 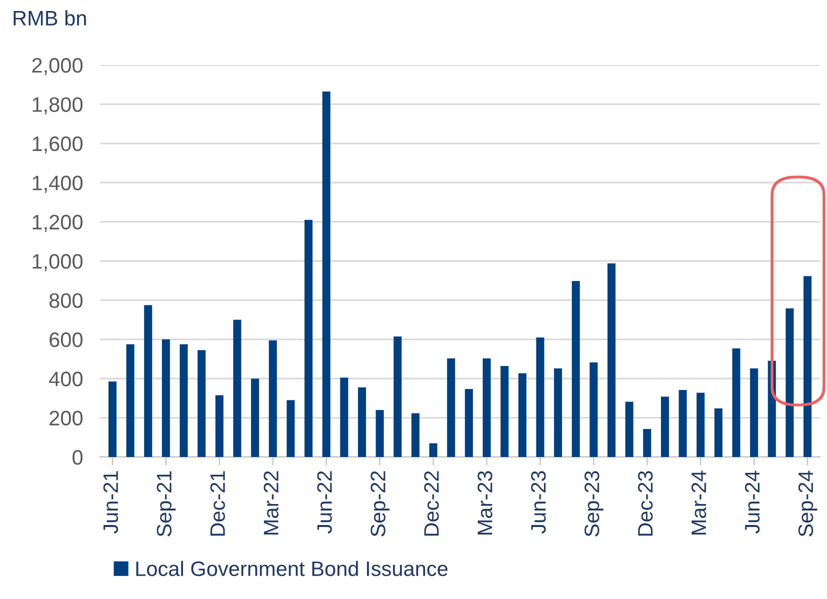 What do you see at coordinates (77, 457) in the screenshot?
I see `y-tick-label: 0` at bounding box center [77, 457].